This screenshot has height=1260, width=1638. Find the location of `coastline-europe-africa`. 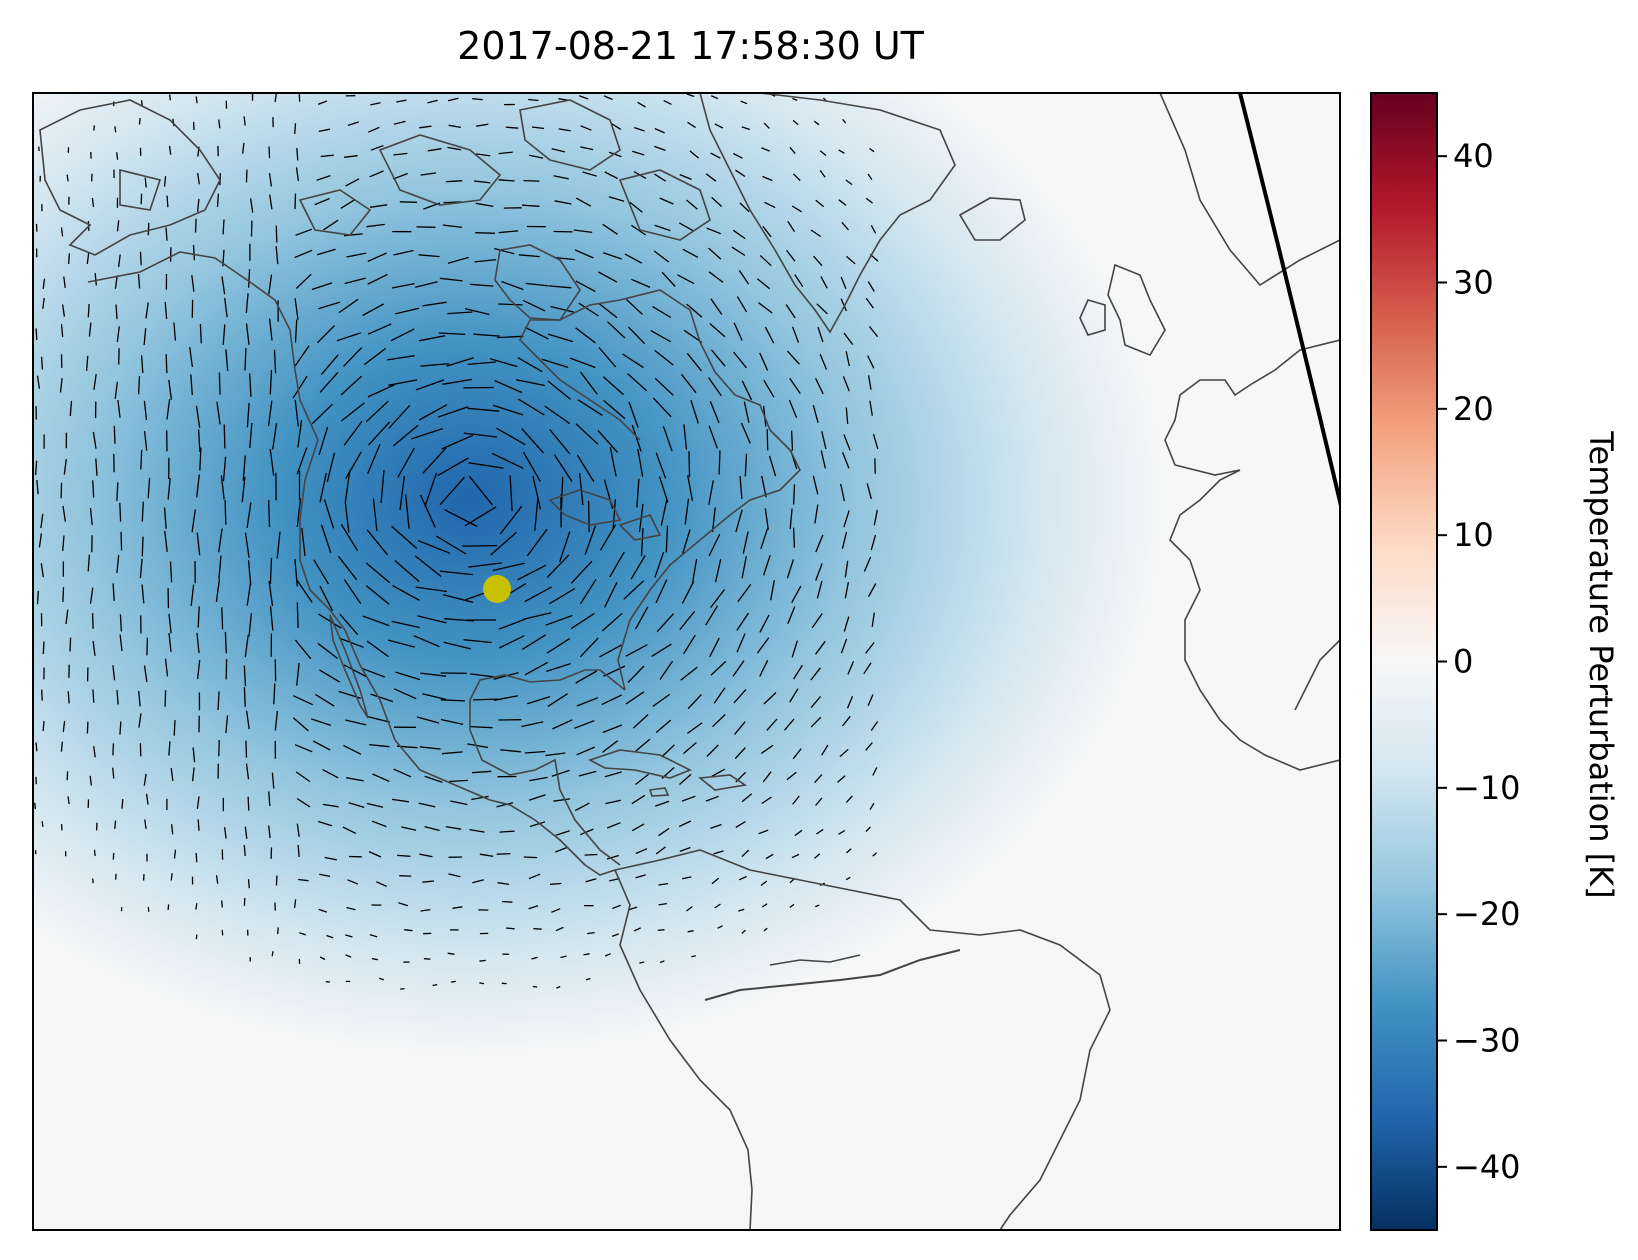

coastline-europe-africa is located at coordinates (1252, 555).